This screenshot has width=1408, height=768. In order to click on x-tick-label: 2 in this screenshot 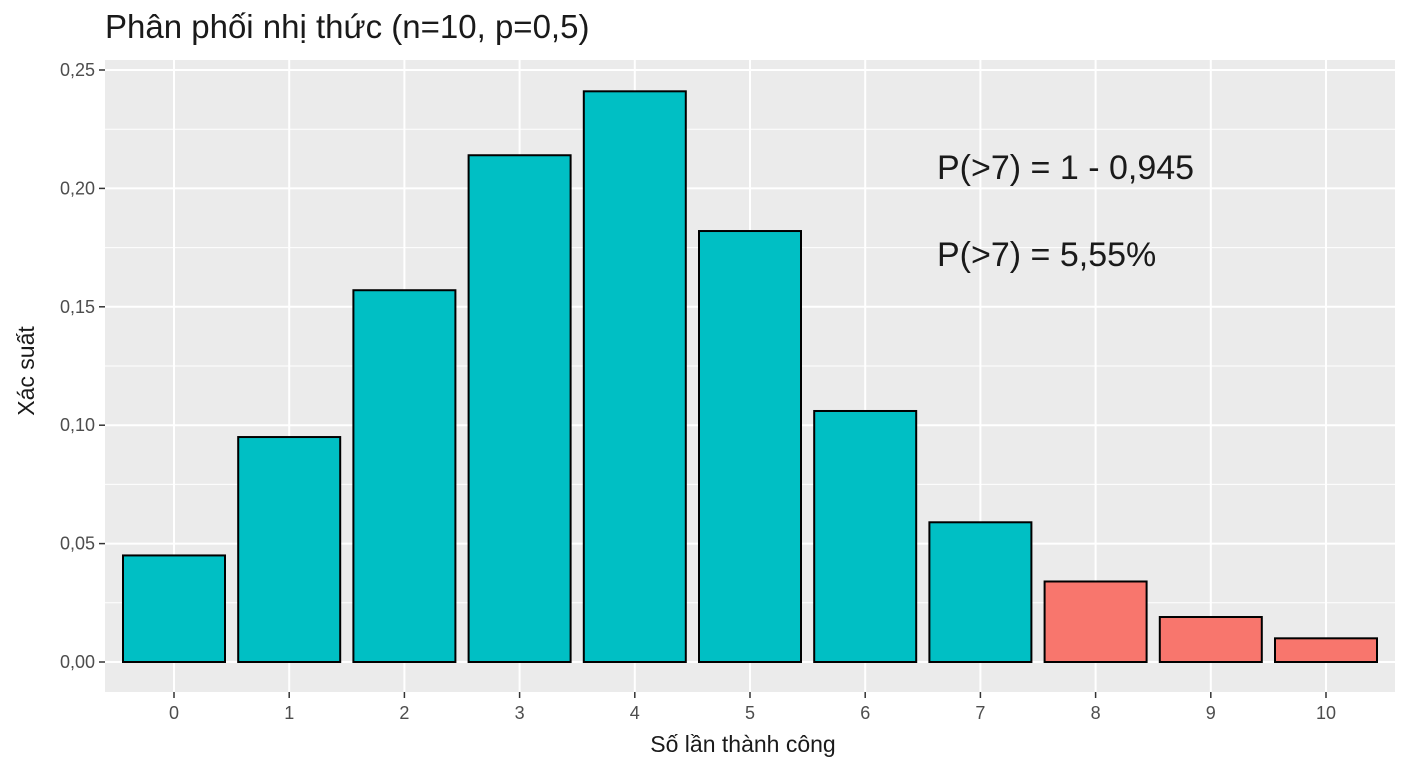, I will do `click(404, 713)`.